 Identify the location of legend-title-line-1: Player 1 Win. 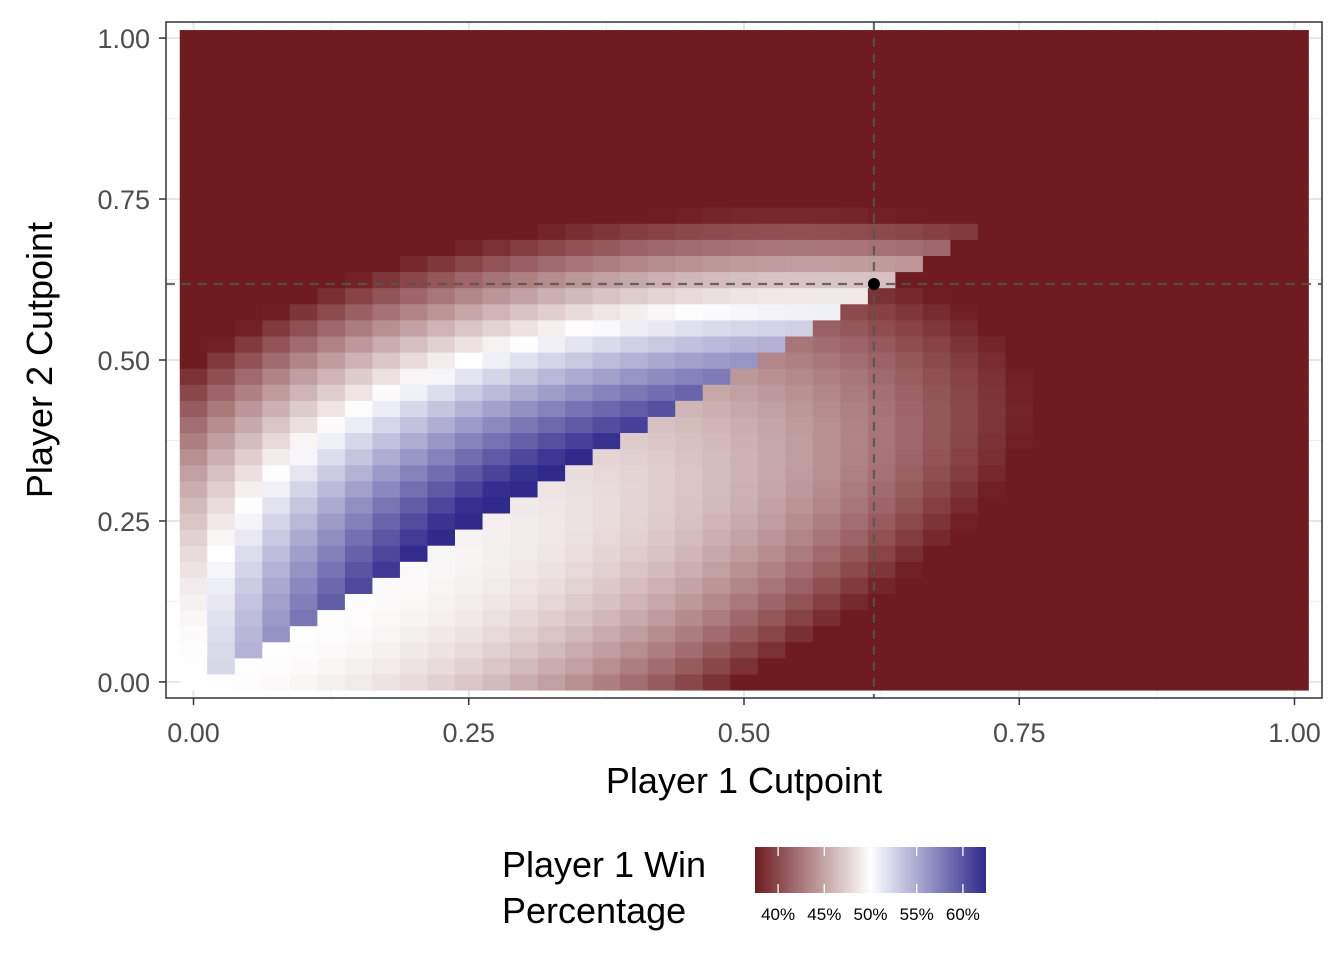
(604, 864).